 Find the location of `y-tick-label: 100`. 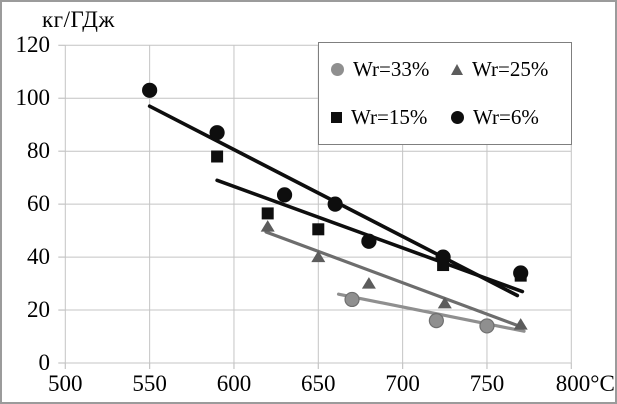

y-tick-label: 100 is located at coordinates (33, 98).